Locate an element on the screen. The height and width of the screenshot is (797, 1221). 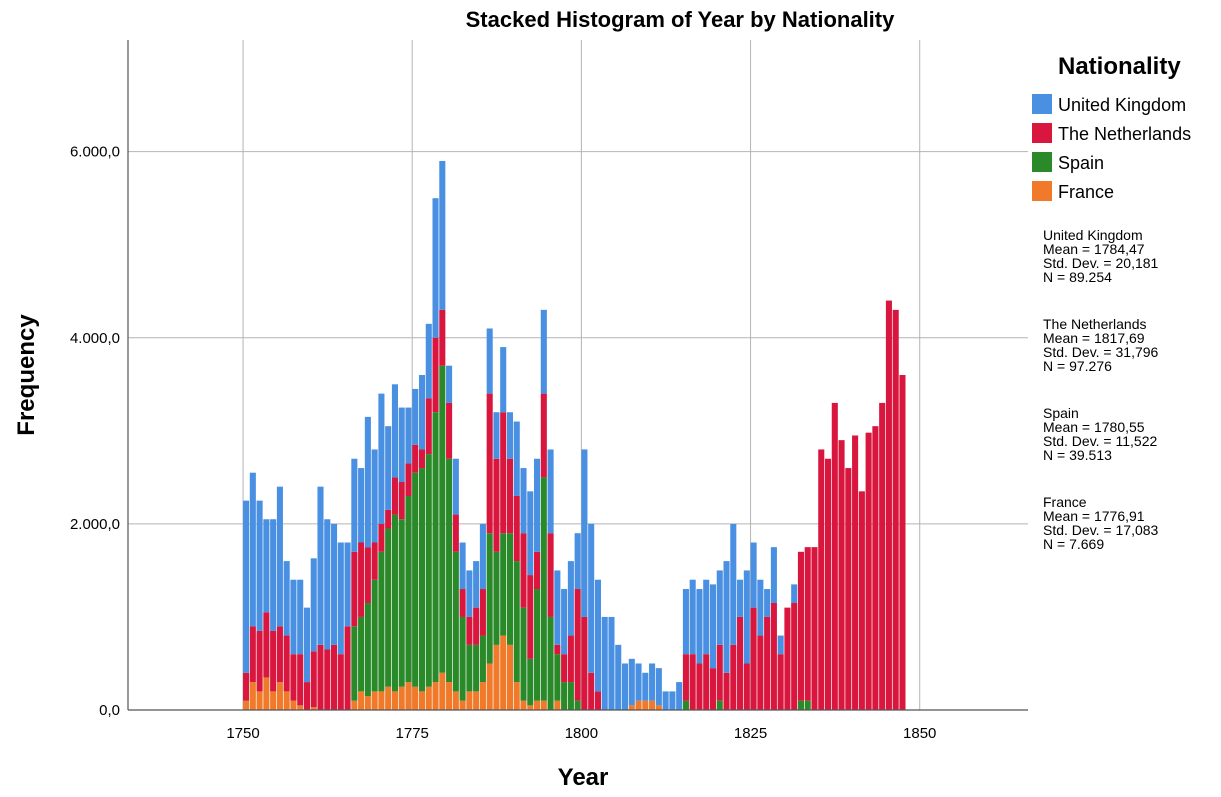
stat-line: Mean = 1780,55 is located at coordinates (1094, 427).